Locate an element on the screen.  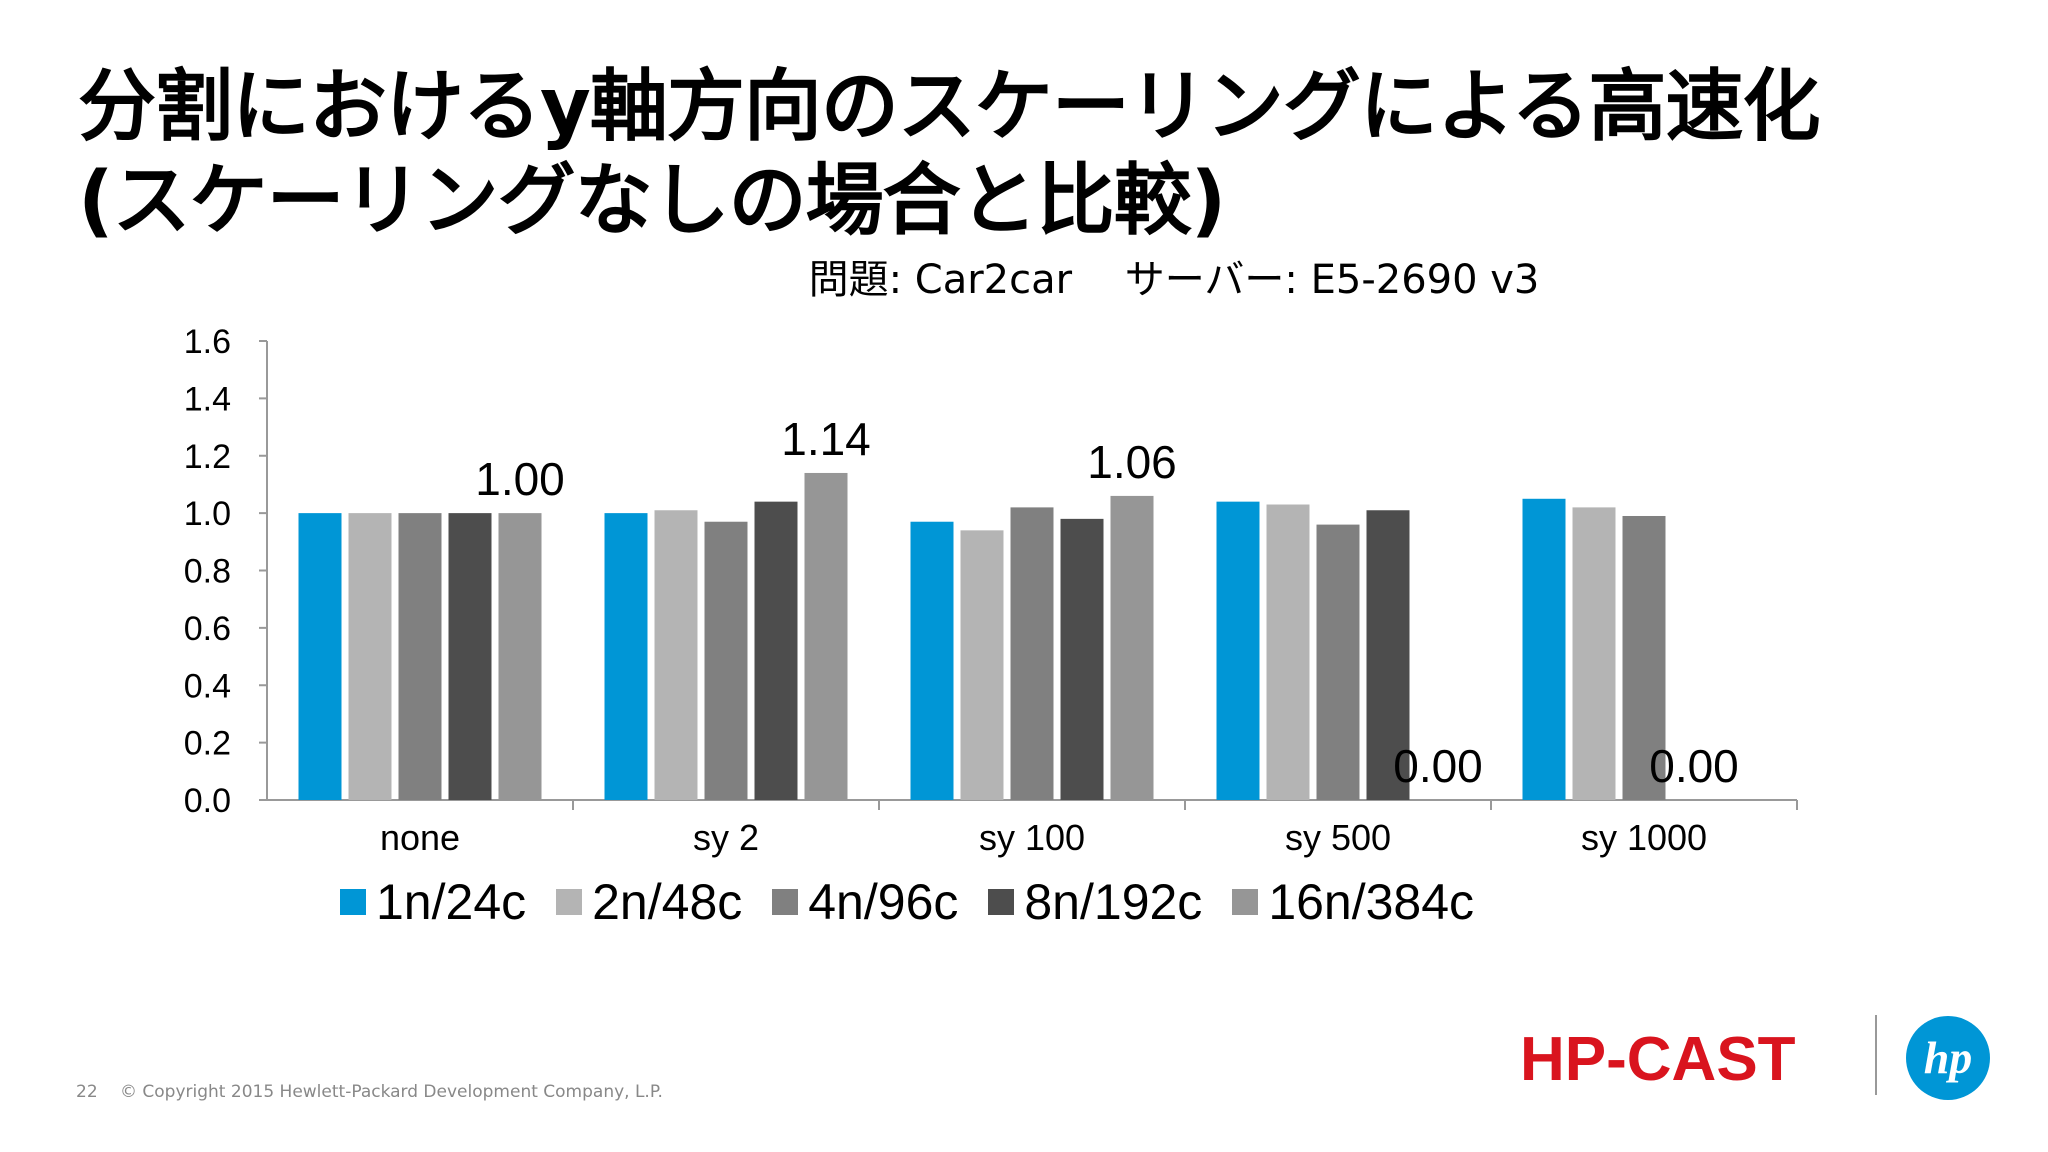
y-tick-label: 0.0 is located at coordinates (207, 801).